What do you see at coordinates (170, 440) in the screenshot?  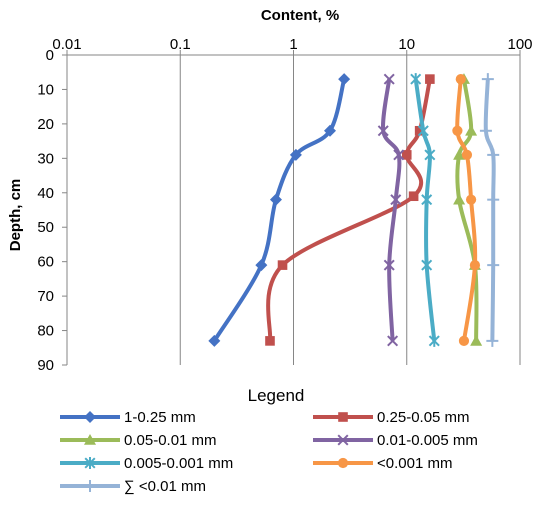 I see `legend-label: 0.05-0.01 mm` at bounding box center [170, 440].